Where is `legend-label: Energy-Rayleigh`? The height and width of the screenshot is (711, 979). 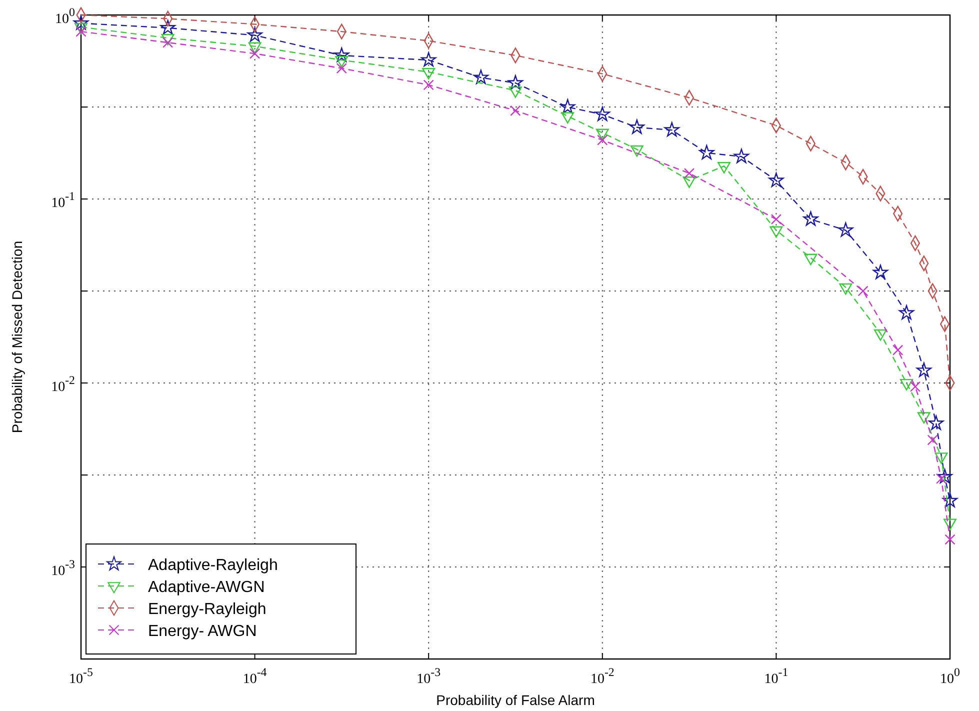
legend-label: Energy-Rayleigh is located at coordinates (207, 609).